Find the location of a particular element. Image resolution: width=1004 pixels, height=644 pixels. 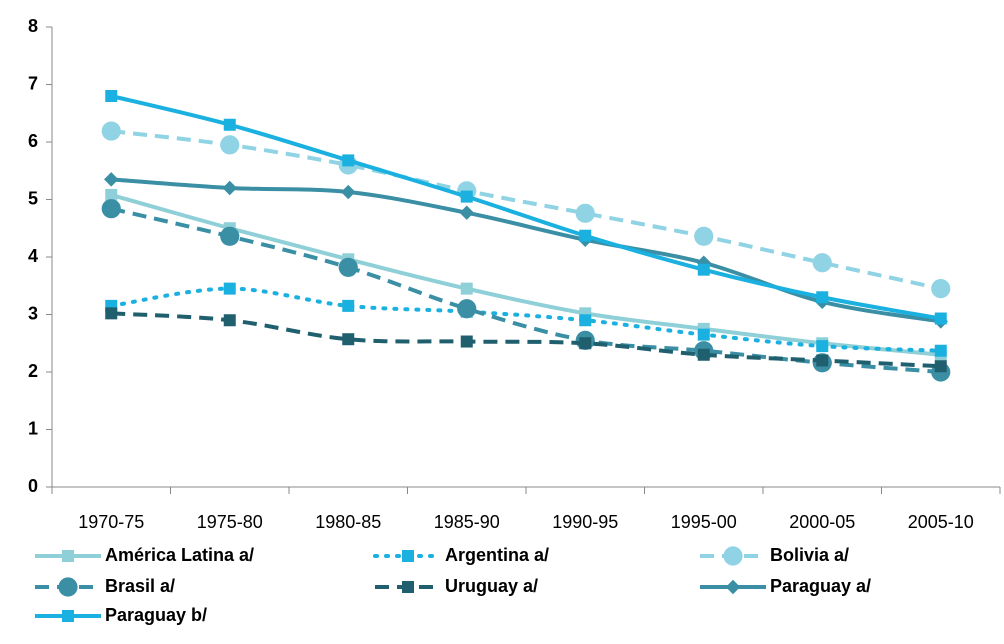

legend-label: América Latina a/ is located at coordinates (179, 555).